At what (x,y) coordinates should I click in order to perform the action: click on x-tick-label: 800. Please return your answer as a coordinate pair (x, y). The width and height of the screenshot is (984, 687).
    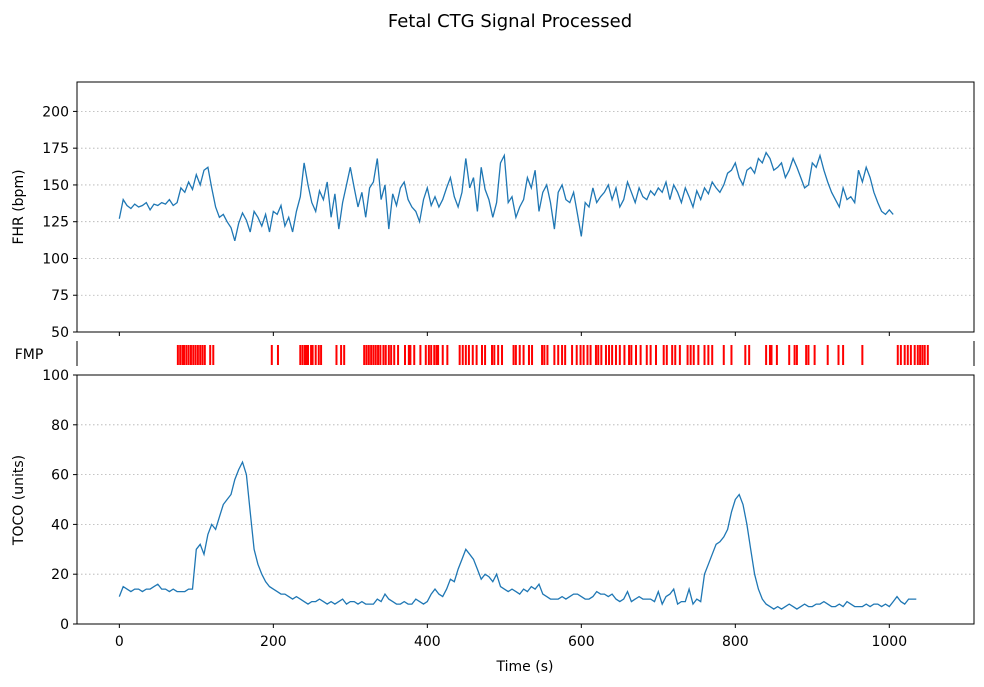
    Looking at the image, I should click on (735, 642).